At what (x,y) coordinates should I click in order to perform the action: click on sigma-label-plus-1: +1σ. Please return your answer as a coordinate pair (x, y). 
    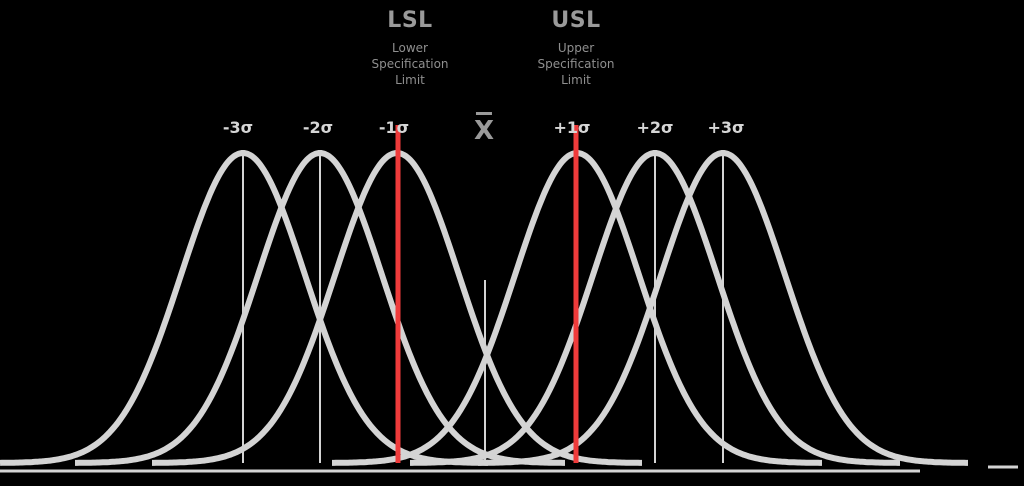
    Looking at the image, I should click on (572, 127).